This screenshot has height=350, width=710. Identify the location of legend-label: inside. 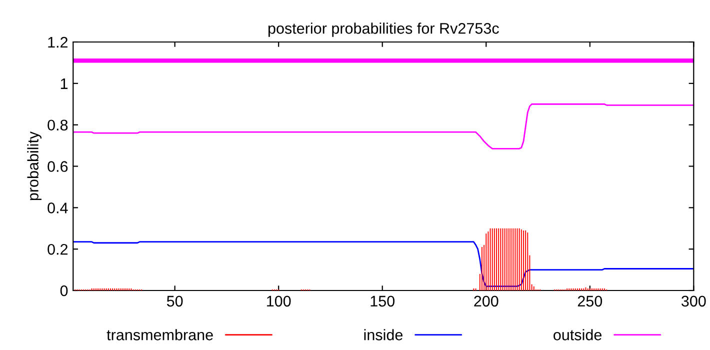
(383, 334).